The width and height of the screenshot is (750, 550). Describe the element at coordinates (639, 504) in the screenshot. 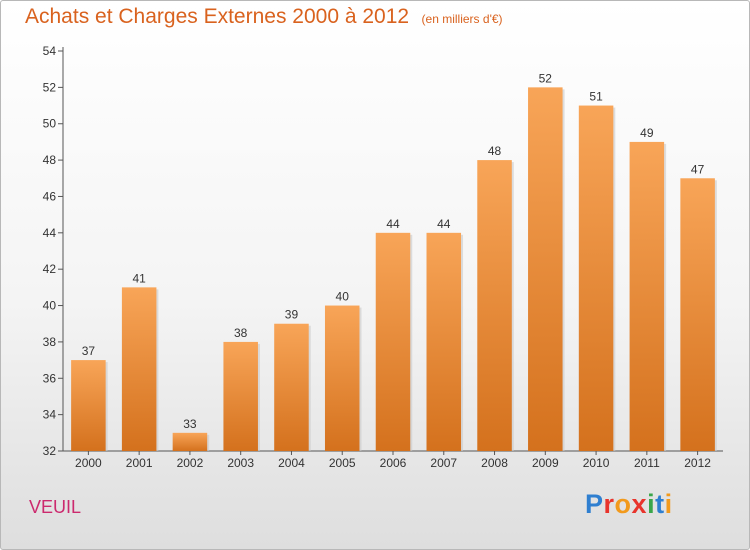

I see `logo-letter: x` at that location.